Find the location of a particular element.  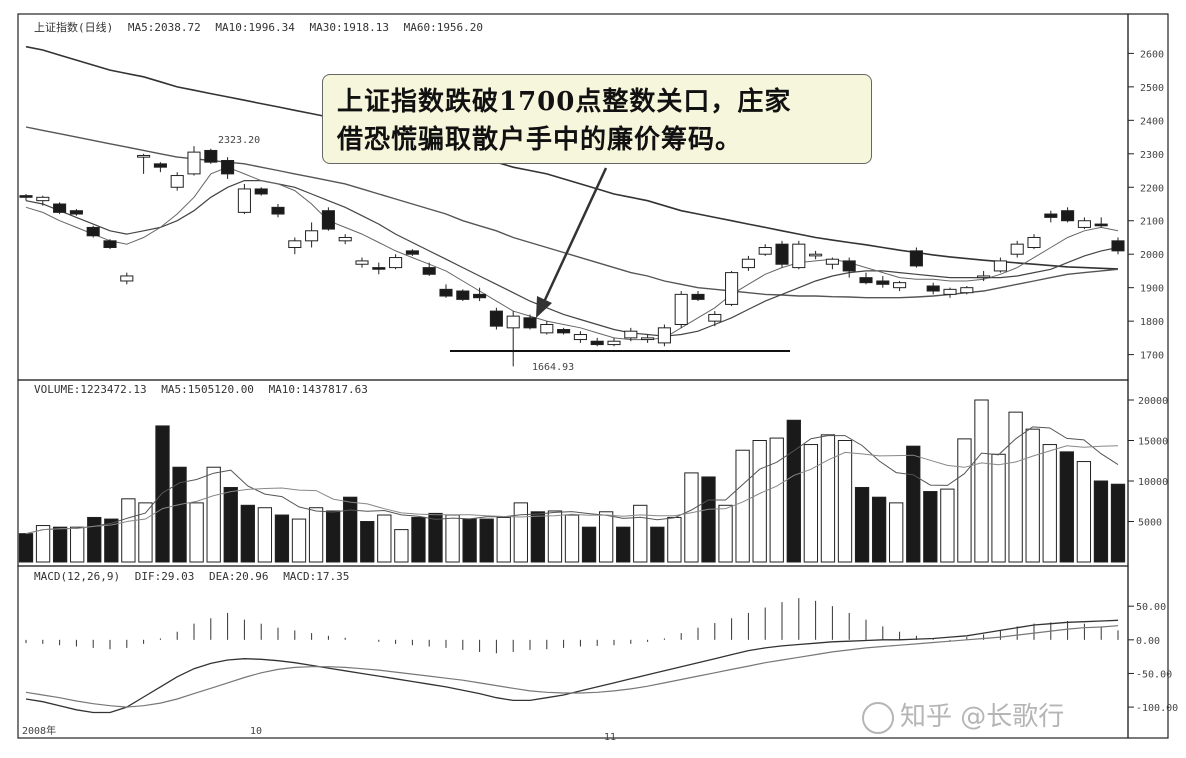

x-label-11: 11 is located at coordinates (610, 737).